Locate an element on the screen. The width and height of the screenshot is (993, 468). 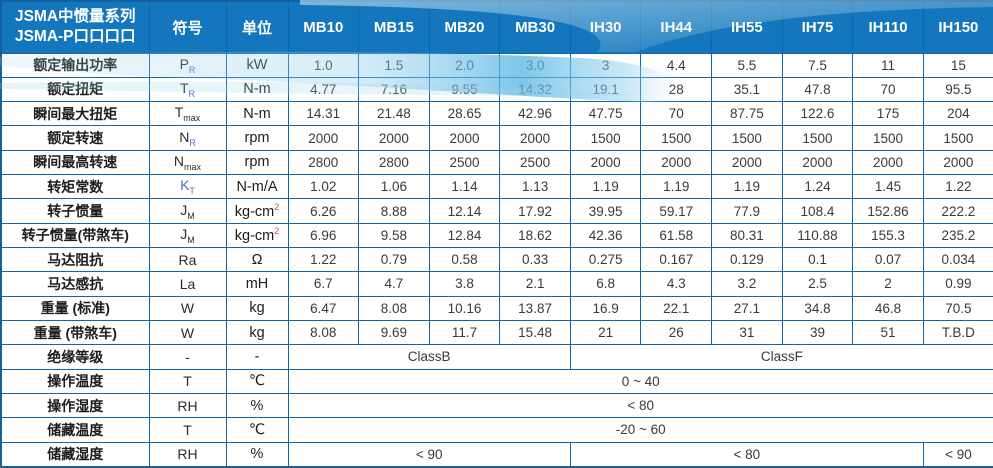
row-label: 瞬间最大扭矩 is located at coordinates (75, 114).